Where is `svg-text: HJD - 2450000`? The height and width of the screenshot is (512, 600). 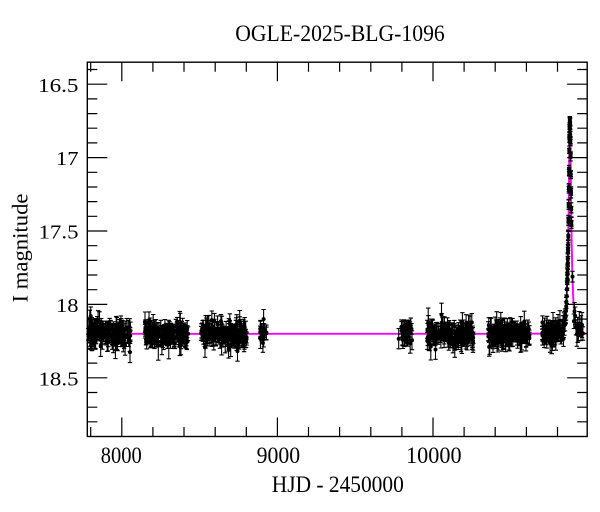 svg-text: HJD - 2450000 is located at coordinates (338, 484).